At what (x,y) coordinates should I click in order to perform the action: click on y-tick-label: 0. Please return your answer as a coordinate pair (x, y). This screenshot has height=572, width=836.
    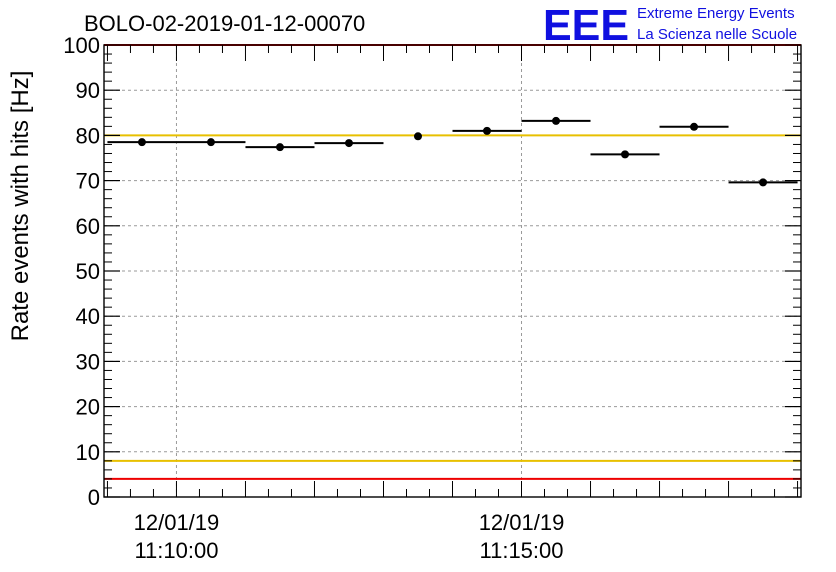
    Looking at the image, I should click on (94, 497).